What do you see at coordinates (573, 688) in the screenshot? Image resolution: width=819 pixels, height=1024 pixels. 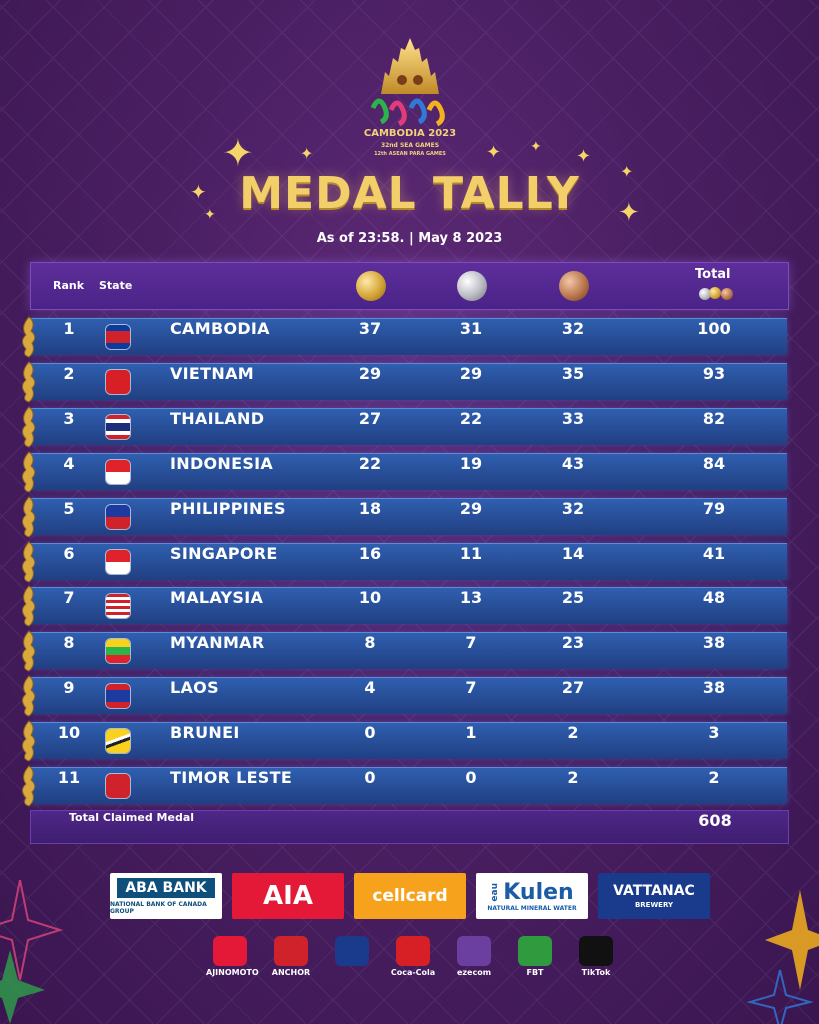 I see `bronze-count: 27` at bounding box center [573, 688].